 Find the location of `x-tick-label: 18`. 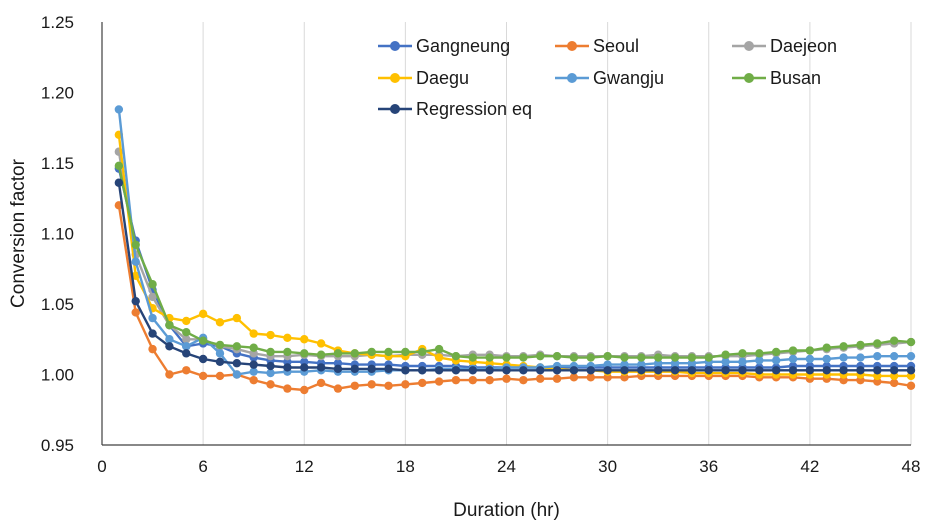

x-tick-label: 18 is located at coordinates (405, 466).